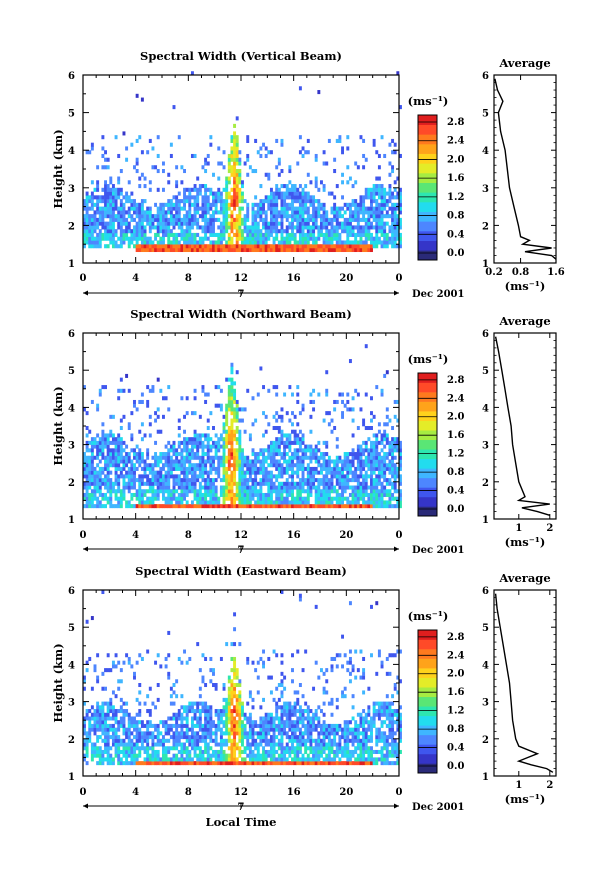  I want to click on profile-x-tick-label: 2, so click(549, 528).